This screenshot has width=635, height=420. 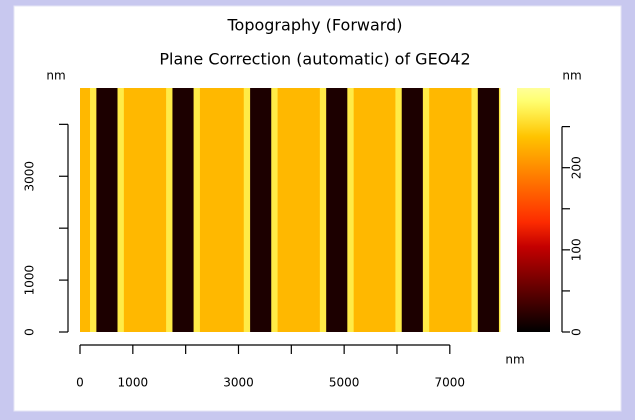 I want to click on z-tick-label: 200, so click(x=577, y=167).